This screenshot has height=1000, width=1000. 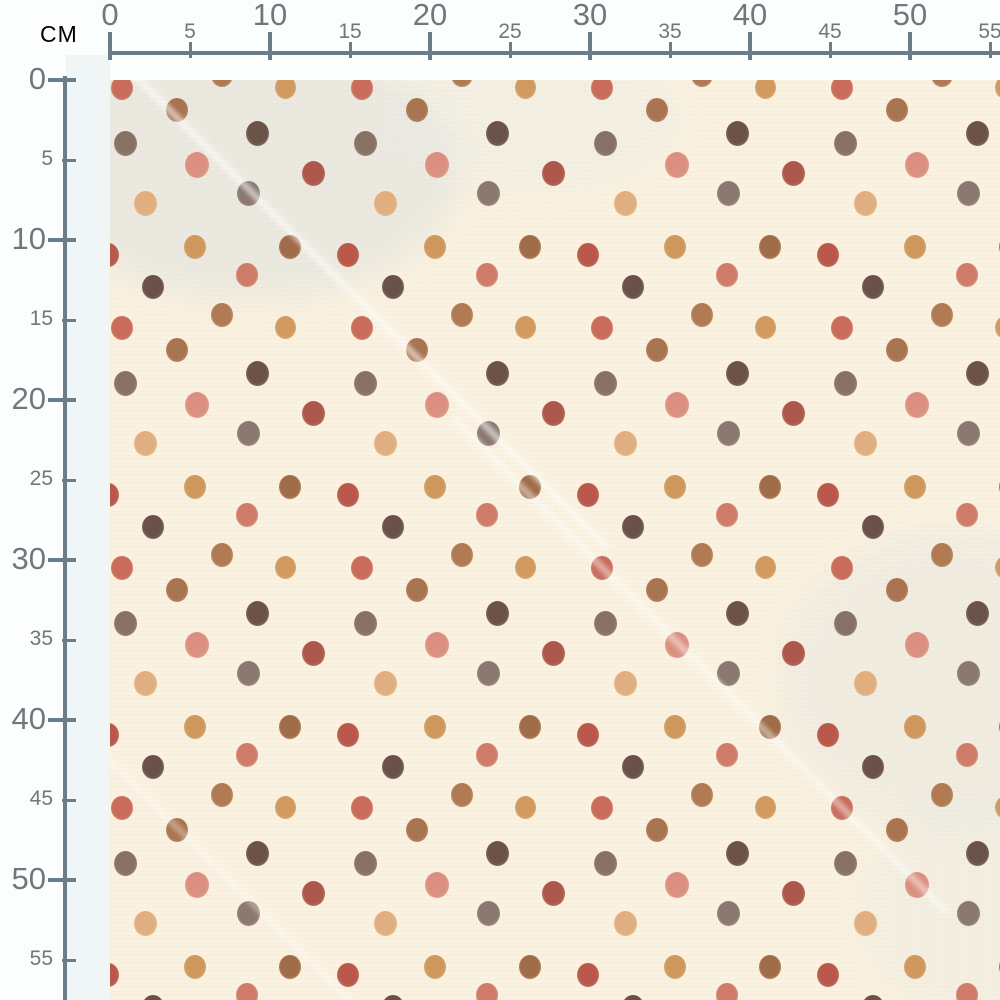 I want to click on h-ruler-label-30: 30, so click(x=590, y=16).